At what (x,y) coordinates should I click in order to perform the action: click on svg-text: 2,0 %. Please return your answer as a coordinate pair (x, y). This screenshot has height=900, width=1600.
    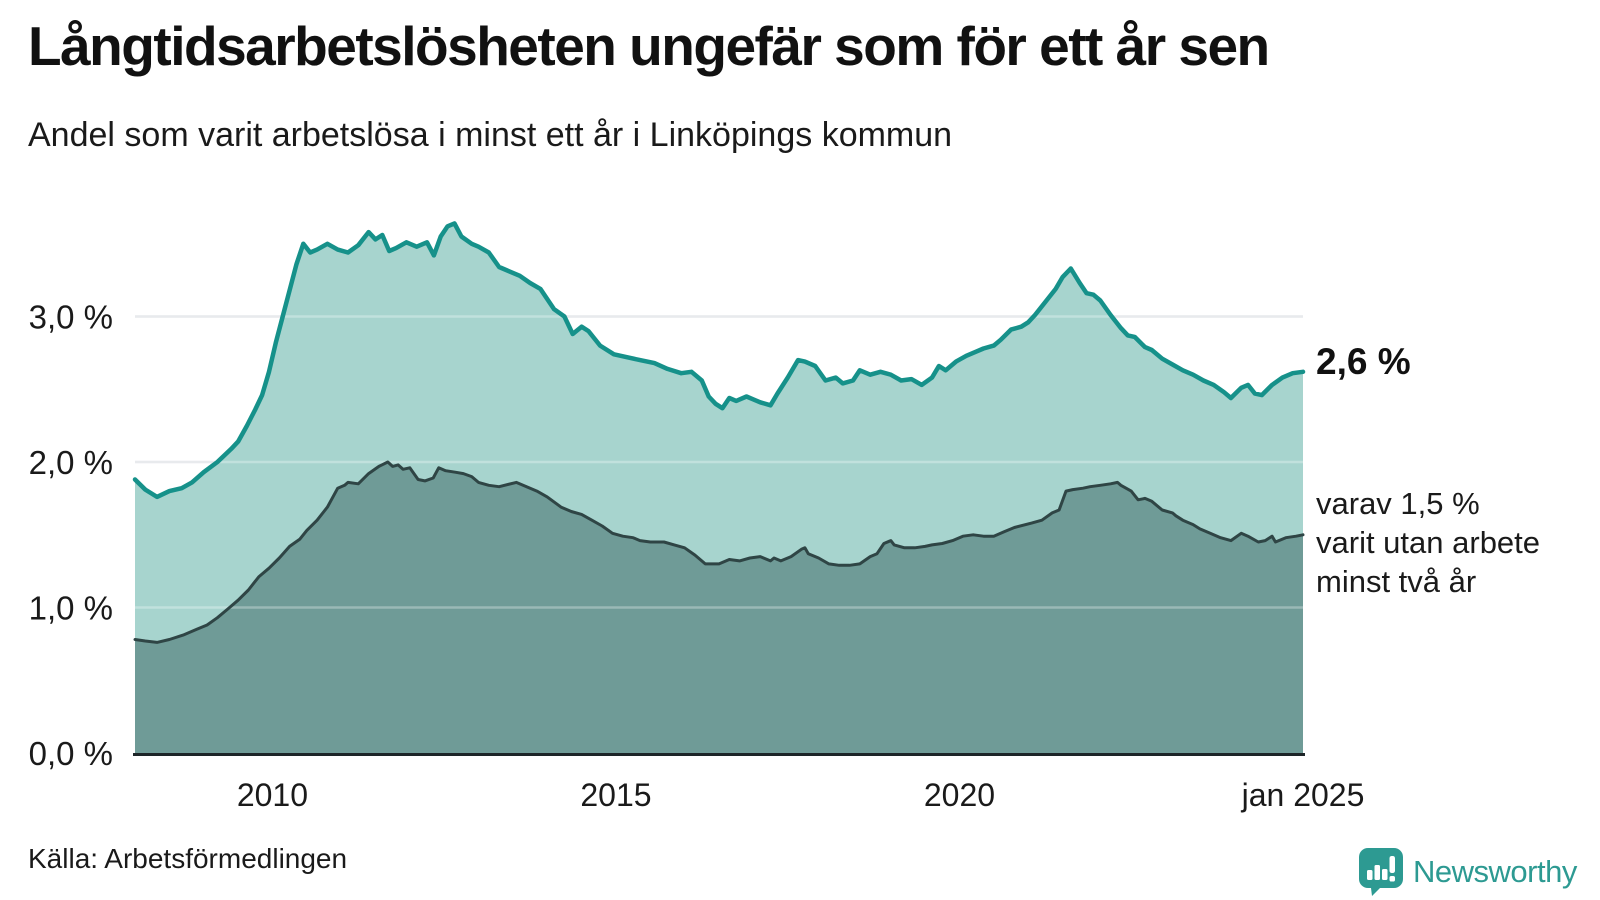
    Looking at the image, I should click on (71, 462).